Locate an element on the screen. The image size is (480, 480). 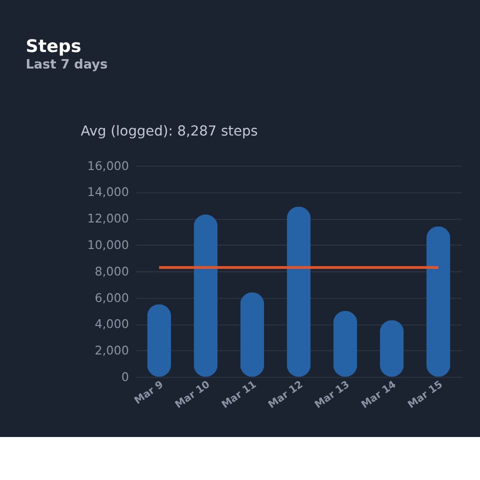
y-tick-label: 16,000 is located at coordinates (108, 165).